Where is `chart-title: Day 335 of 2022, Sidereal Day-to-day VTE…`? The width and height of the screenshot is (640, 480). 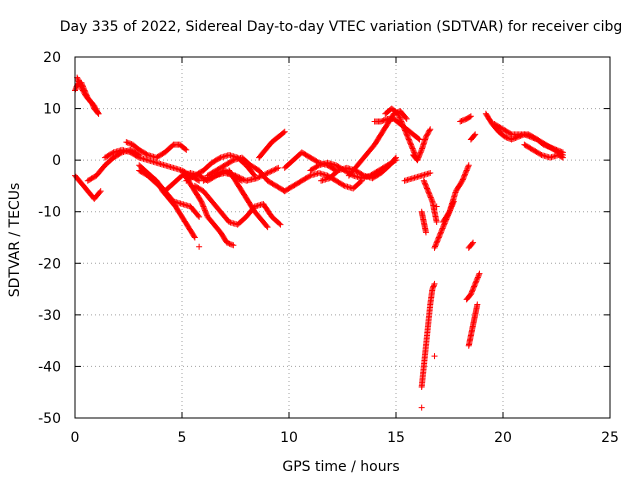
chart-title: Day 335 of 2022, Sidereal Day-to-day VTE… is located at coordinates (341, 27).